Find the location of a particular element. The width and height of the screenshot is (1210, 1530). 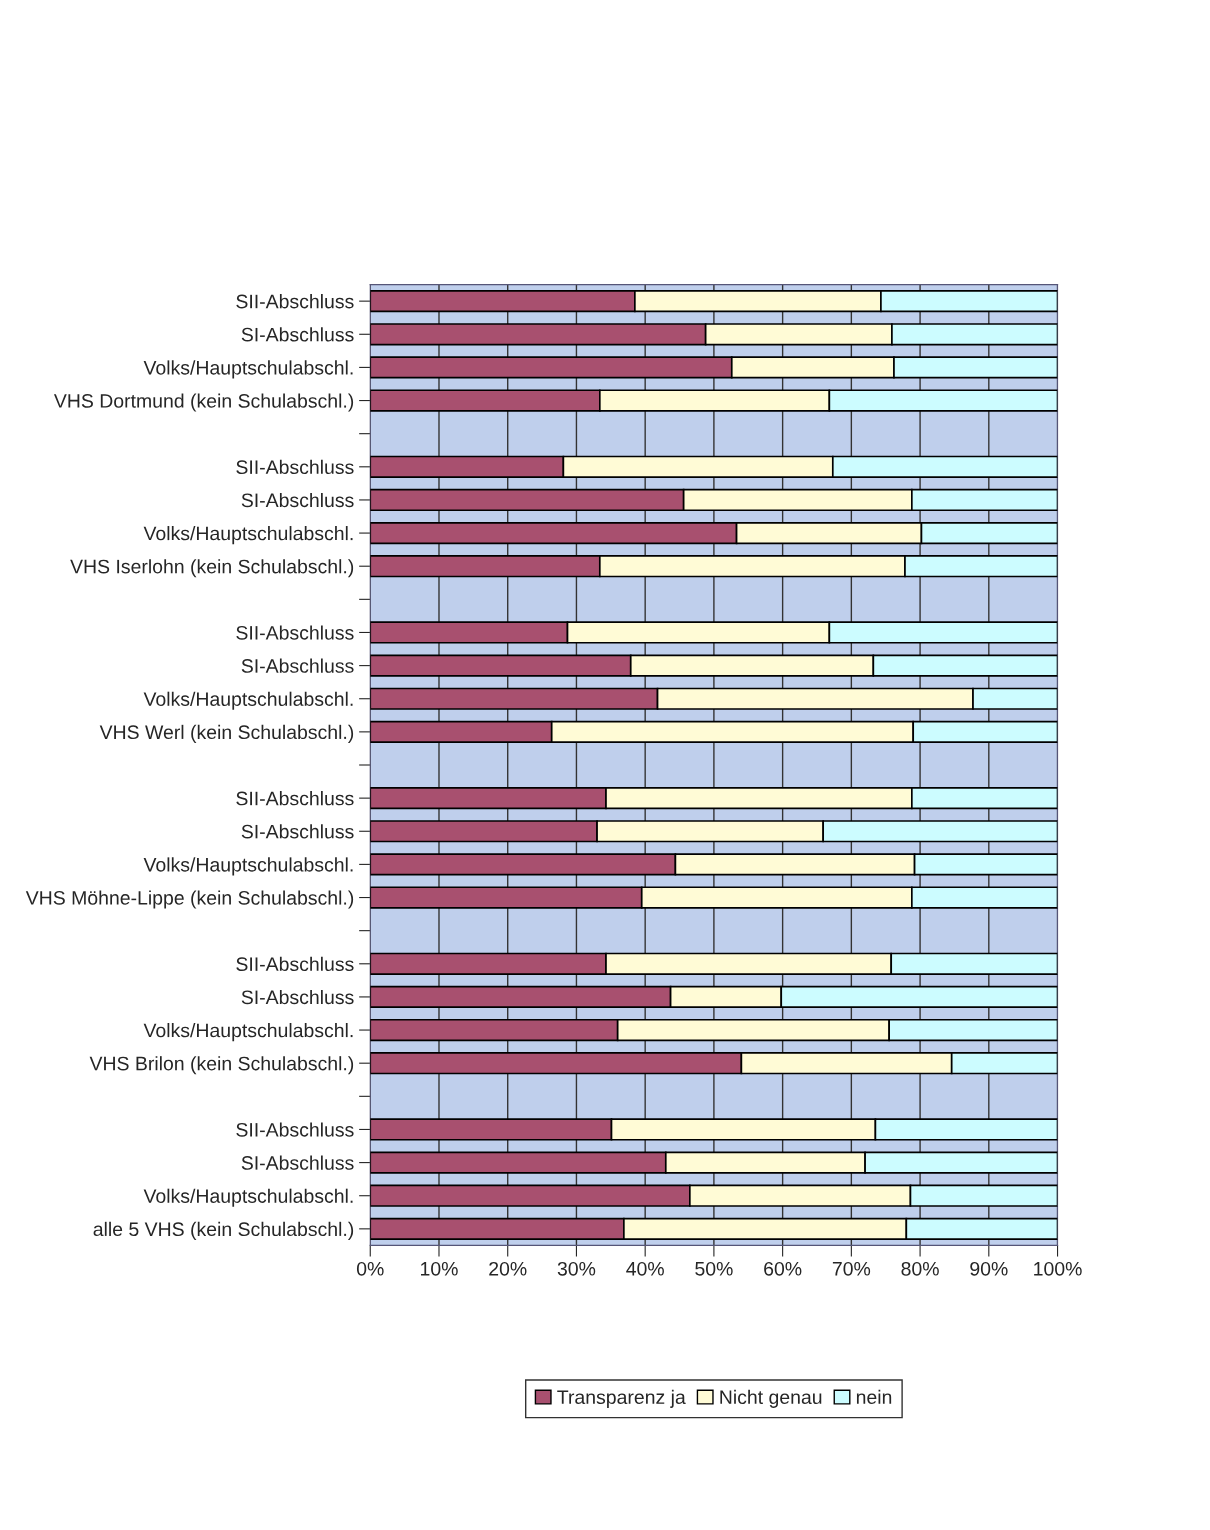

x-tick-label: 10% is located at coordinates (439, 1268).